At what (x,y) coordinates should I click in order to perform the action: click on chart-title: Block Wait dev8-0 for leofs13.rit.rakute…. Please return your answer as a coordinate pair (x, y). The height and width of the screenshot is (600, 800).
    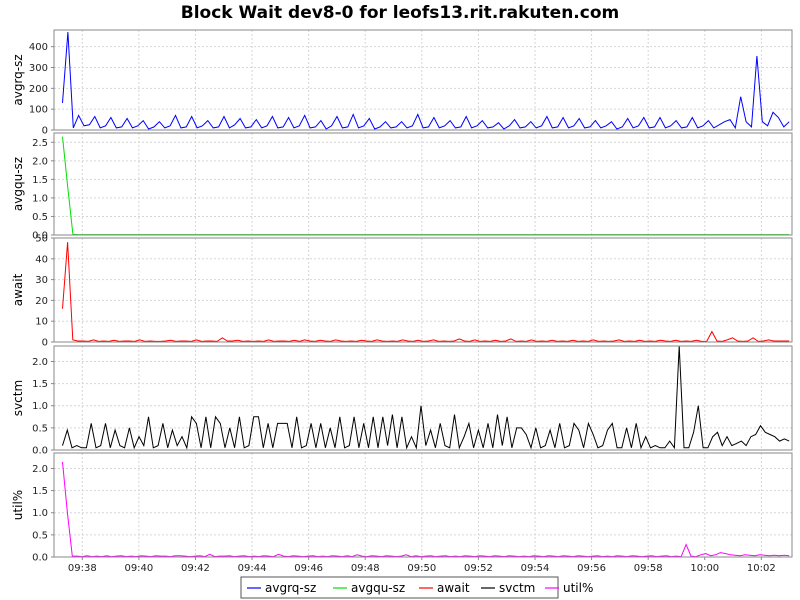
    Looking at the image, I should click on (400, 13).